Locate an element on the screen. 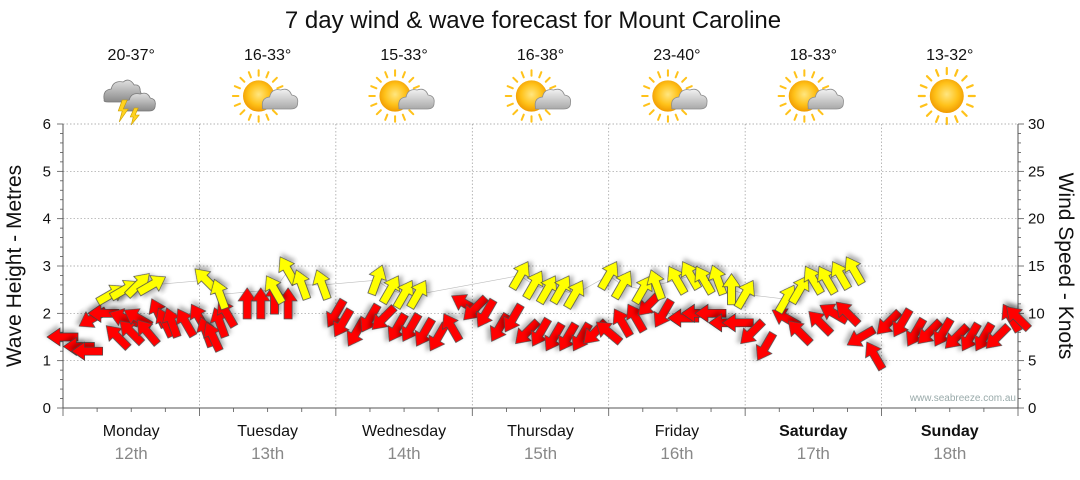 Image resolution: width=1080 pixels, height=480 pixels. day-name-label: Monday is located at coordinates (131, 431).